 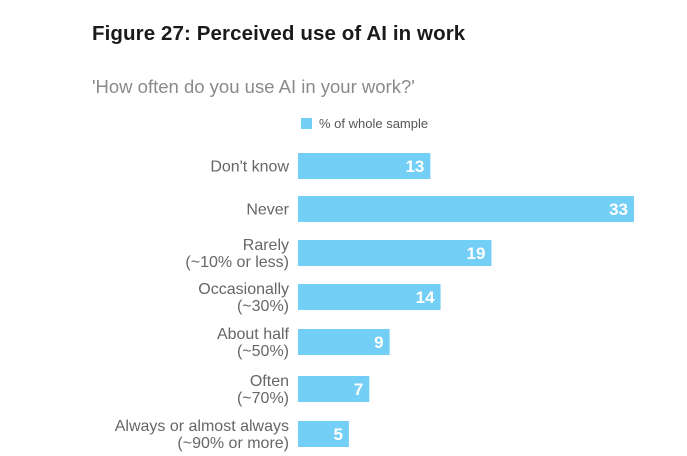 What do you see at coordinates (378, 342) in the screenshot?
I see `data-label: 9` at bounding box center [378, 342].